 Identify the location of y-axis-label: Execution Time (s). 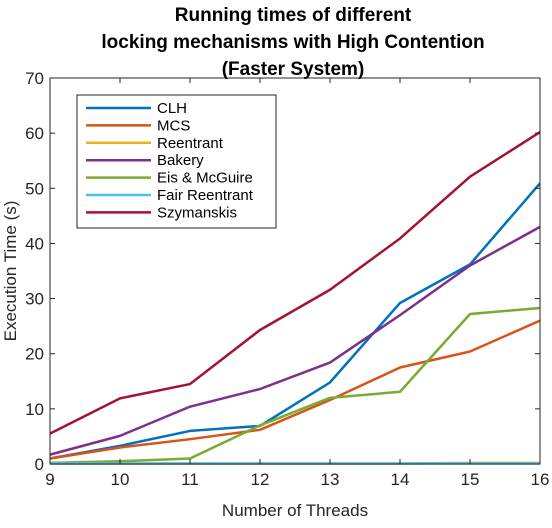
(10, 271).